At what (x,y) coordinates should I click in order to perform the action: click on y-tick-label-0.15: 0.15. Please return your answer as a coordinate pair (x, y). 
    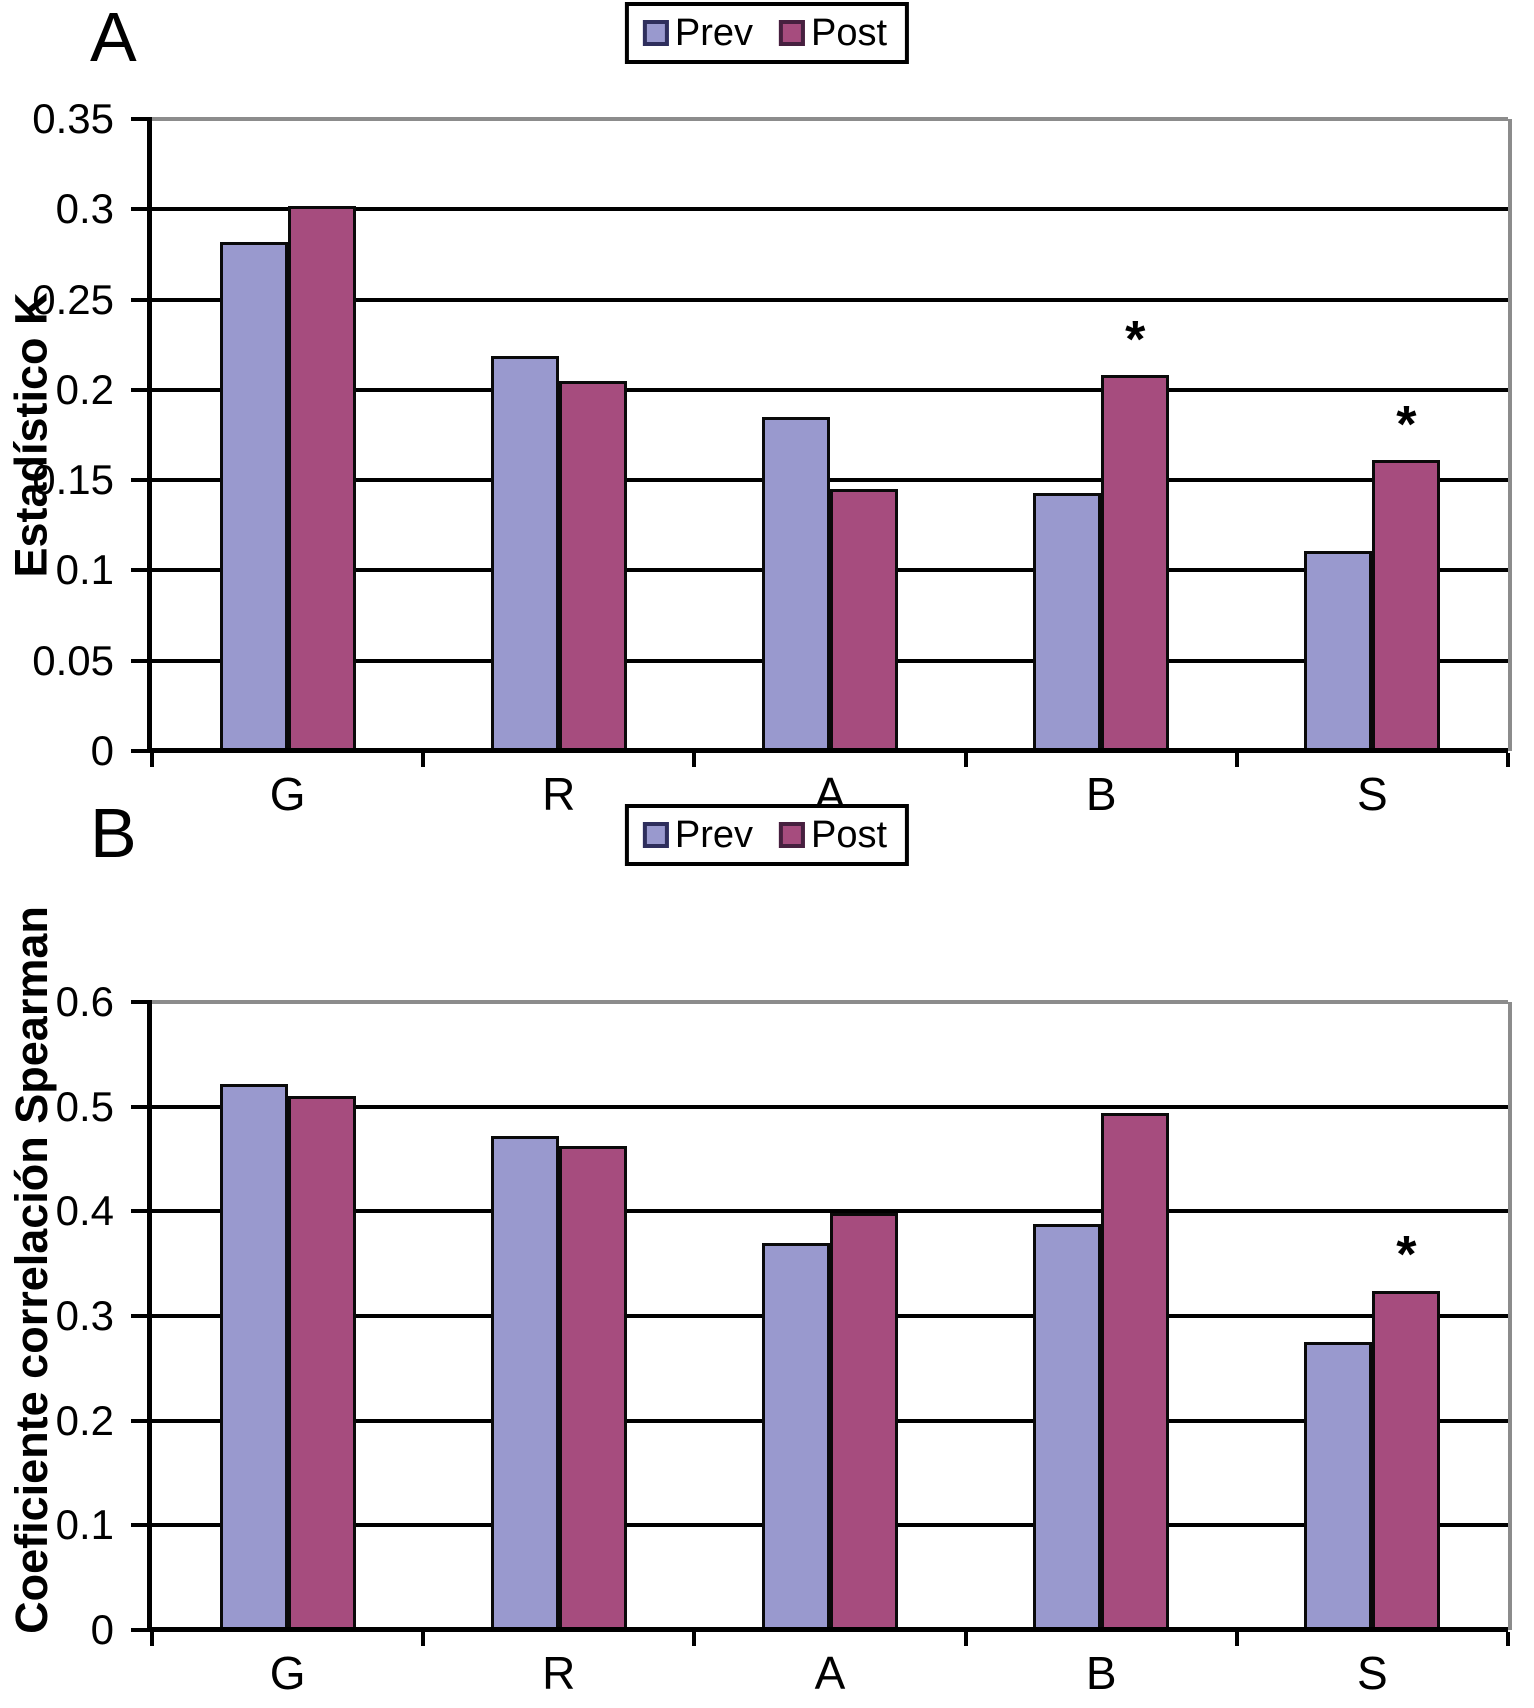
    Looking at the image, I should click on (73, 480).